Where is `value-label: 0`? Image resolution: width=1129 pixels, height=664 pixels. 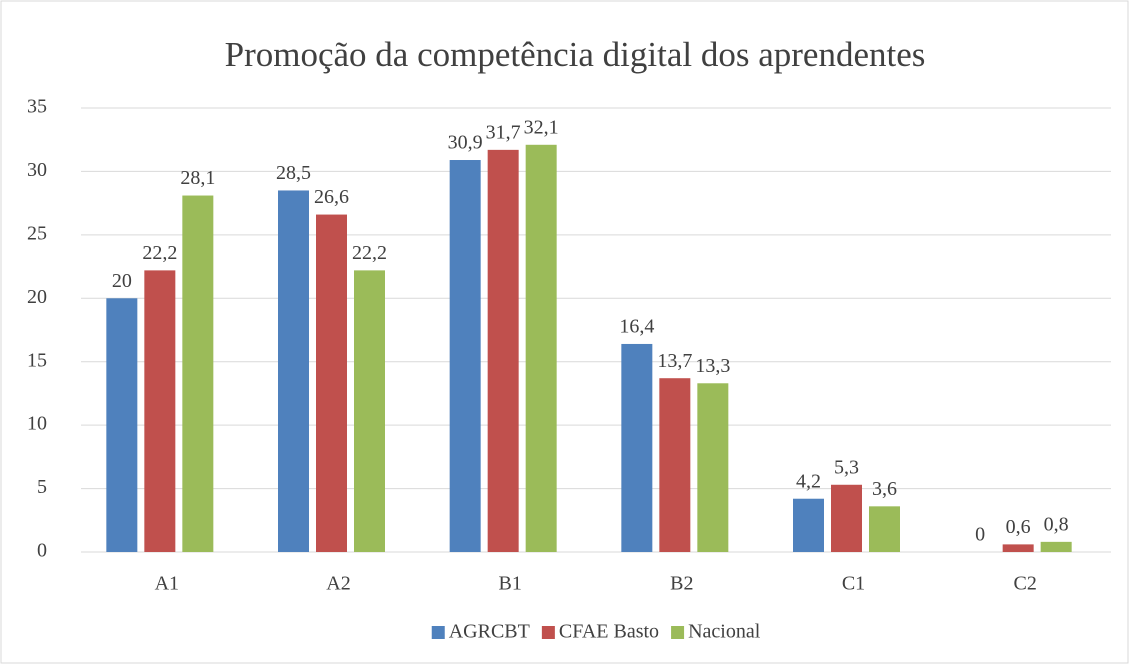
value-label: 0 is located at coordinates (980, 535).